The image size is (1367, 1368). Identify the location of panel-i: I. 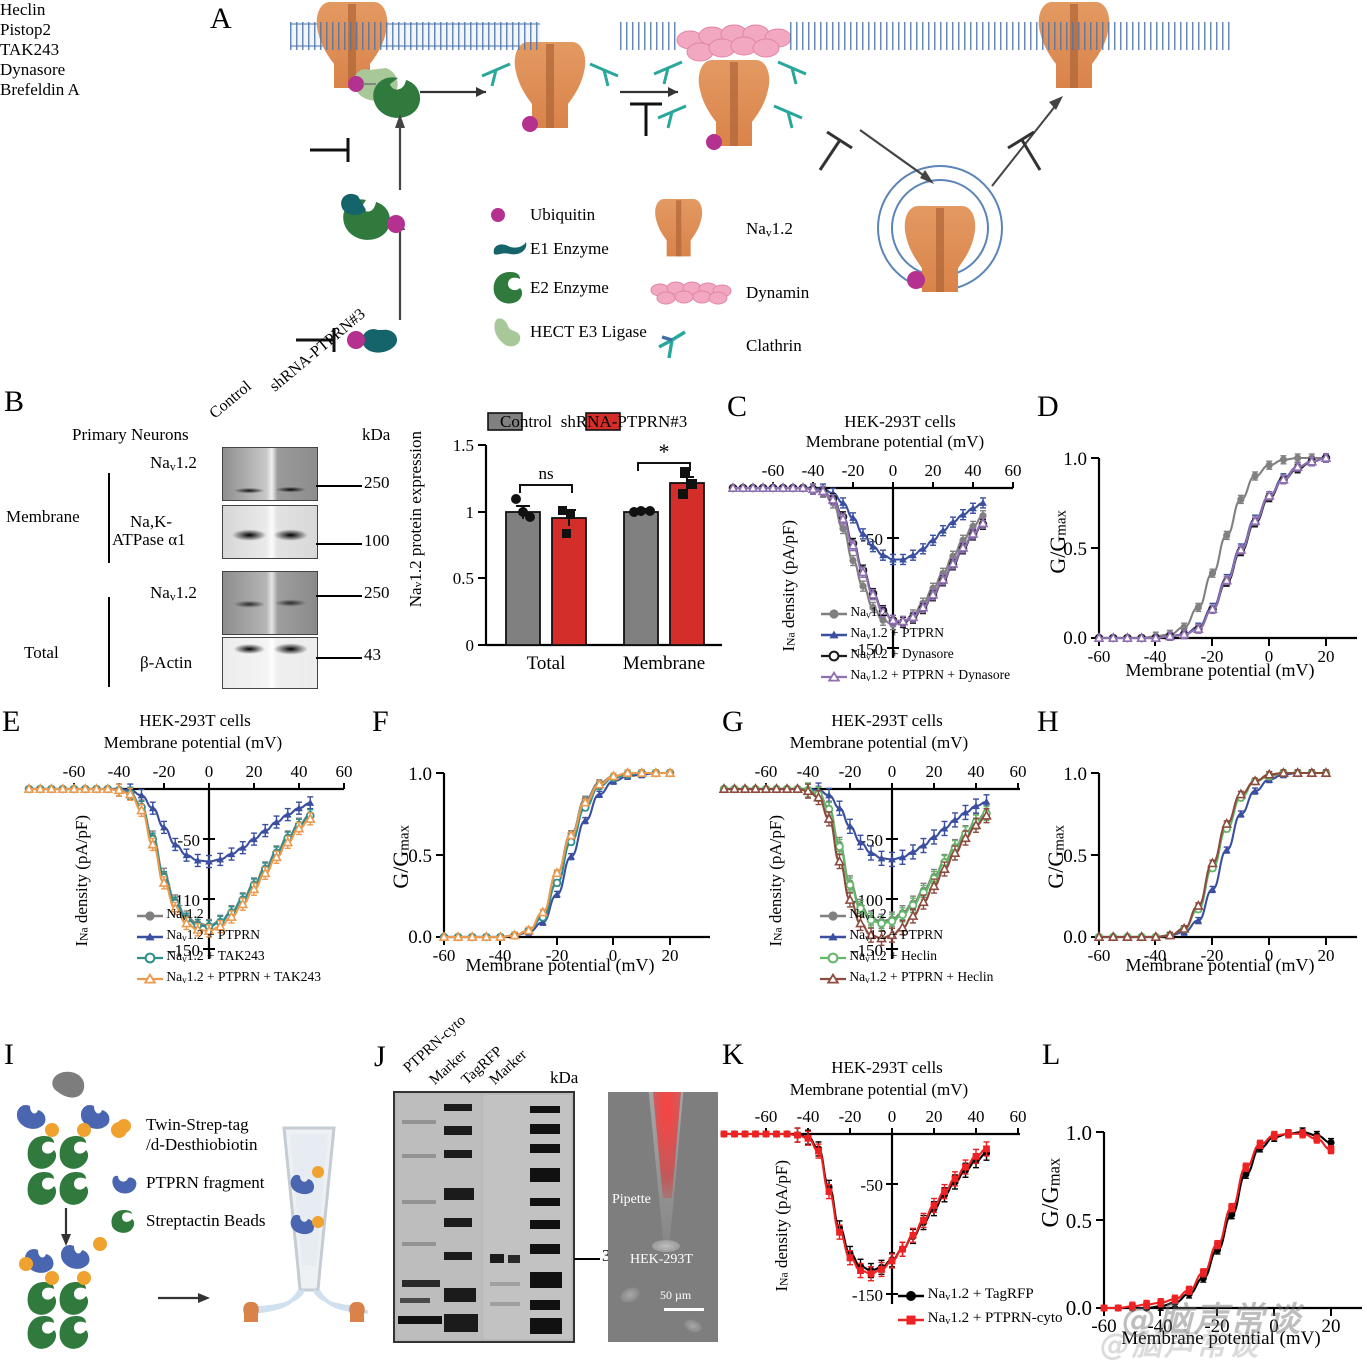
(185, 1180).